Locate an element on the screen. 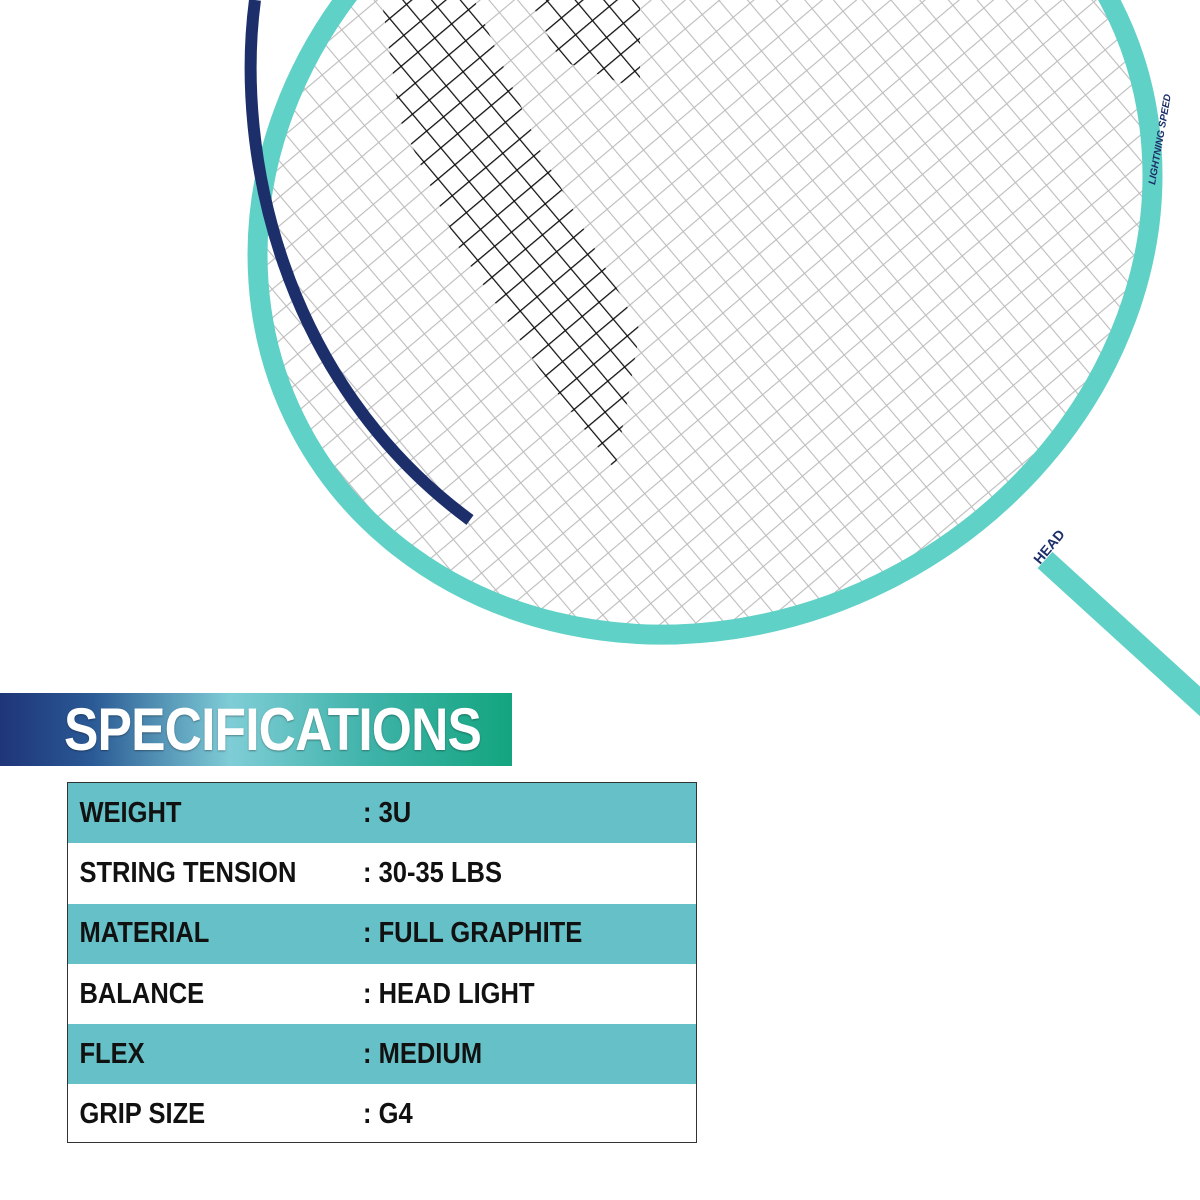 The width and height of the screenshot is (1200, 1200). table-row: GRIP SIZE : G4 is located at coordinates (382, 1114).